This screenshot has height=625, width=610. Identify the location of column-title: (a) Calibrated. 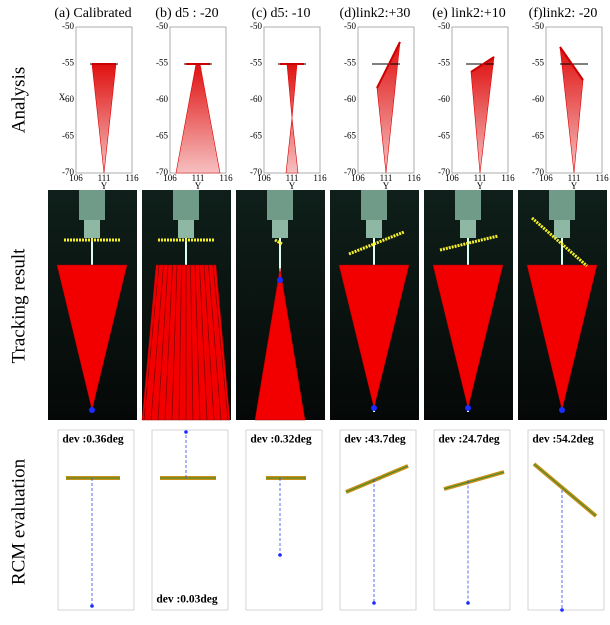
(92, 13).